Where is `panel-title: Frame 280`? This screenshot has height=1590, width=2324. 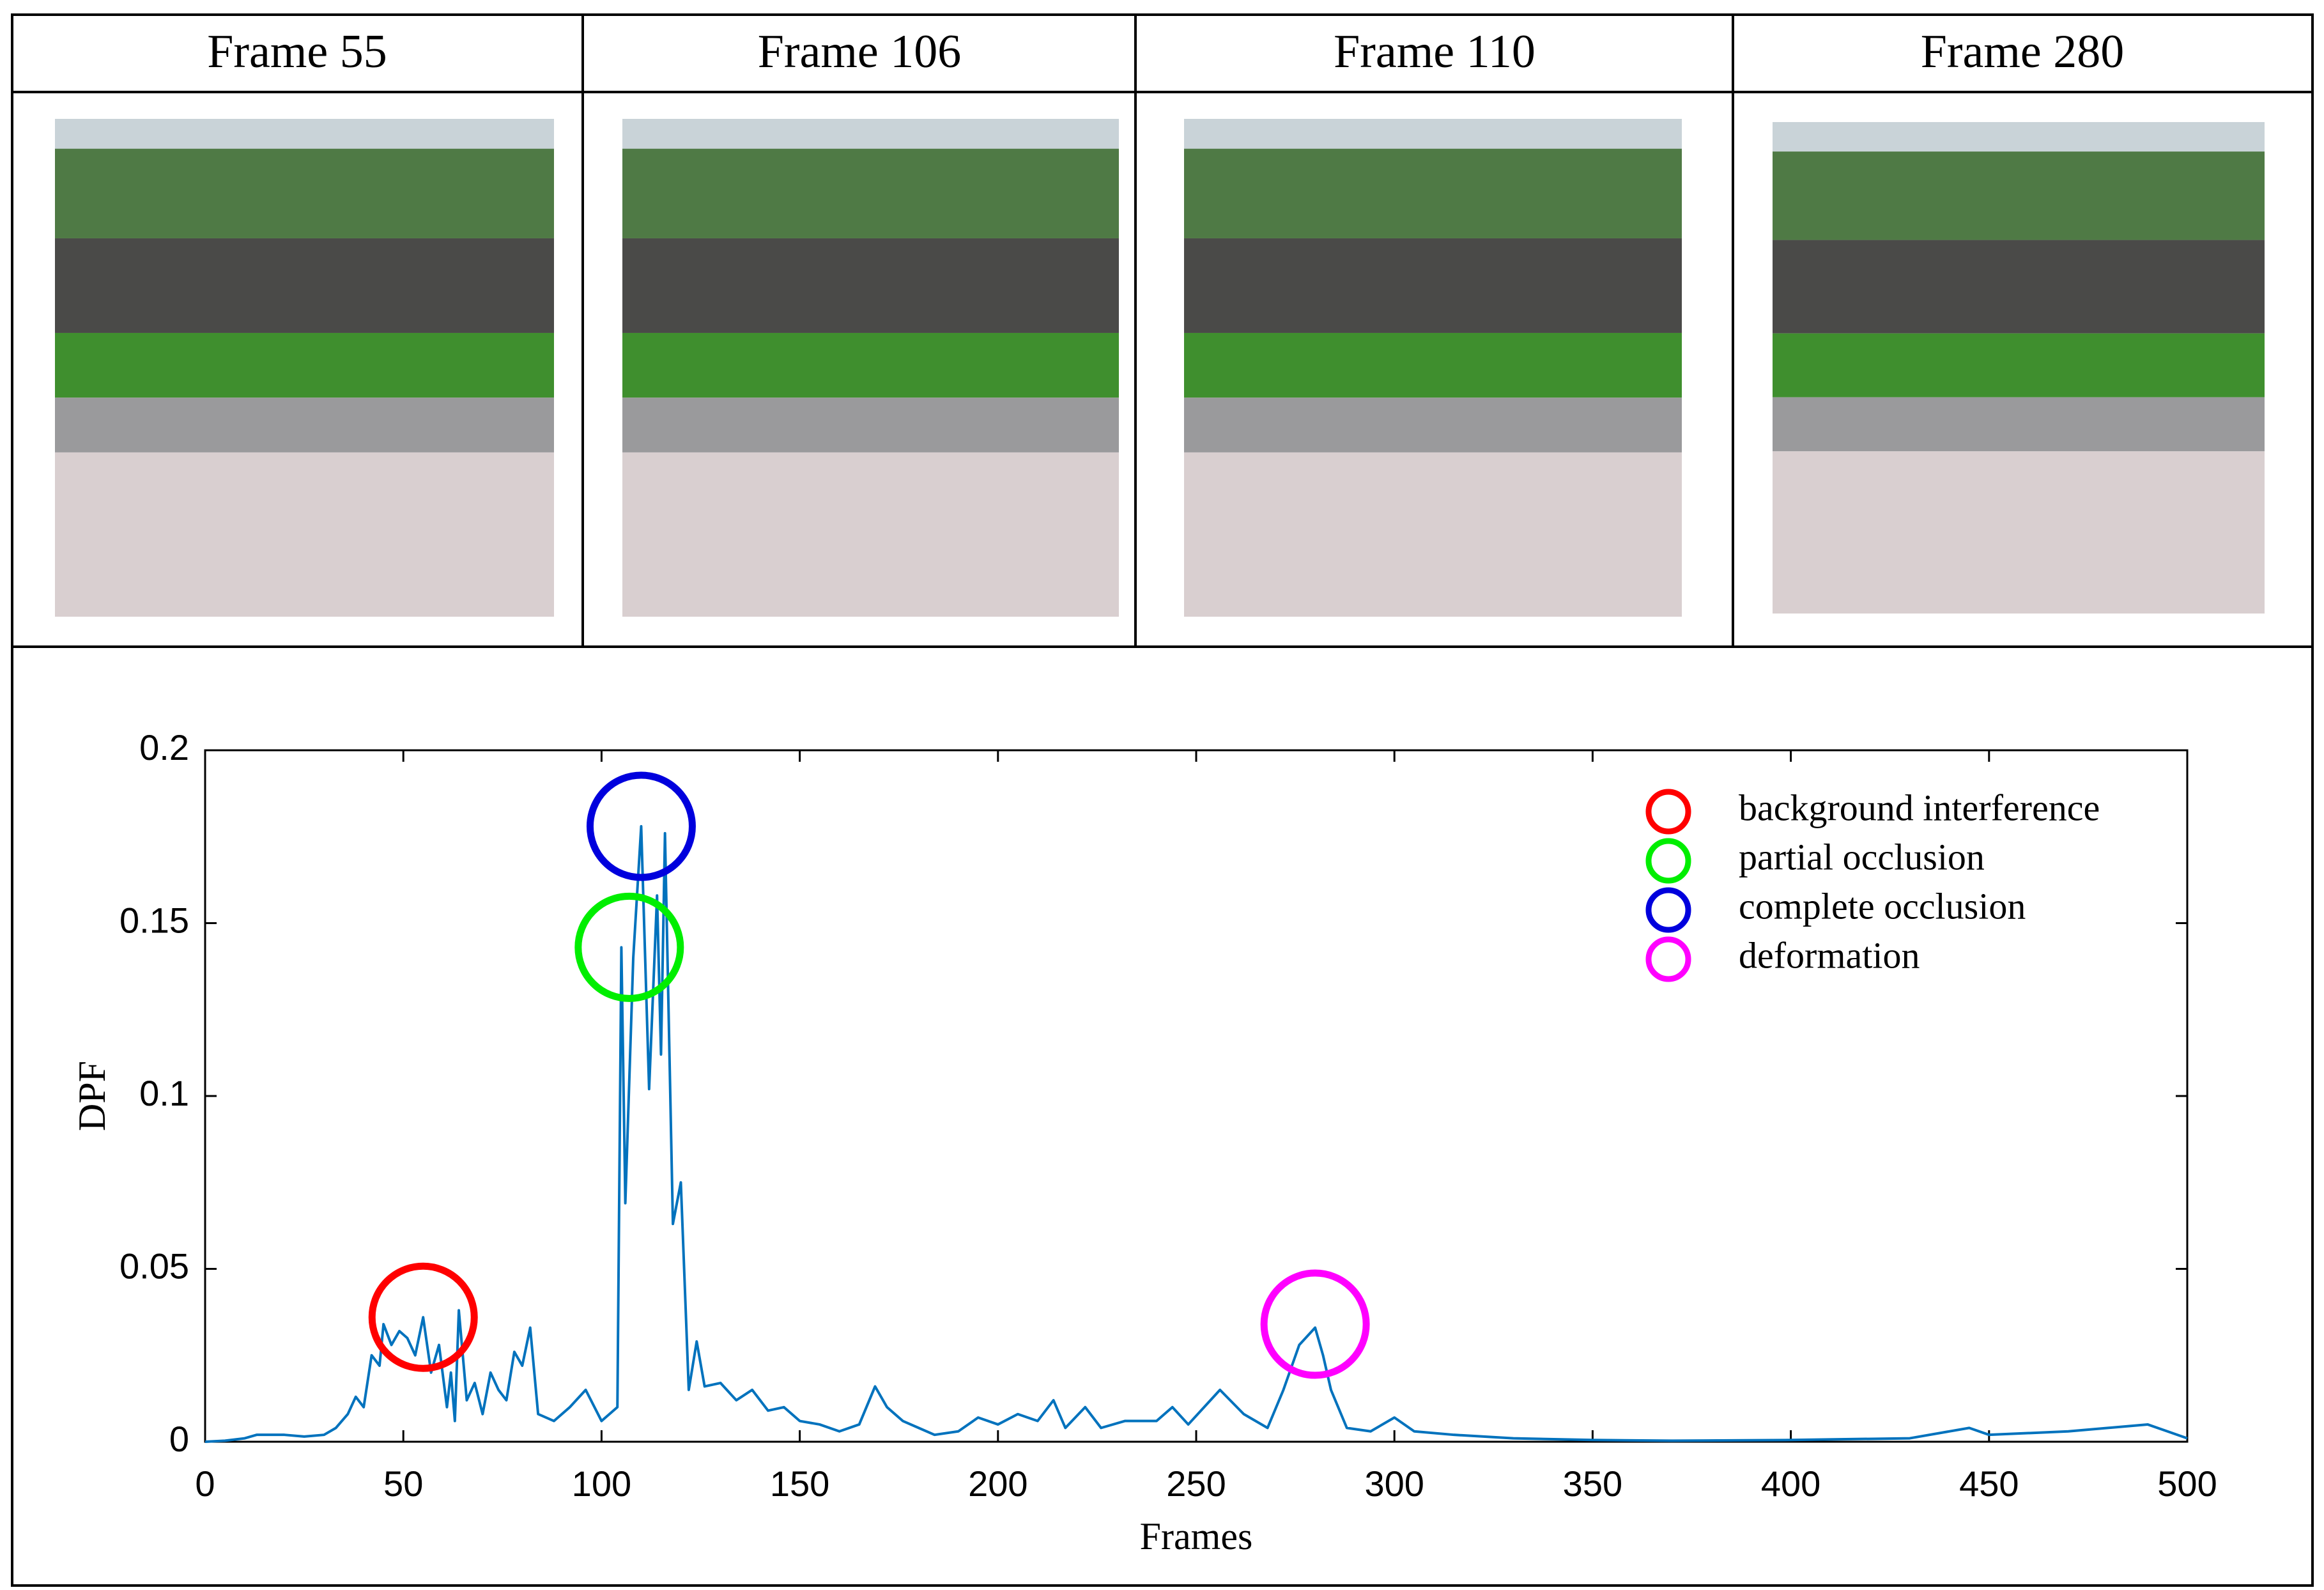
panel-title: Frame 280 is located at coordinates (2023, 52).